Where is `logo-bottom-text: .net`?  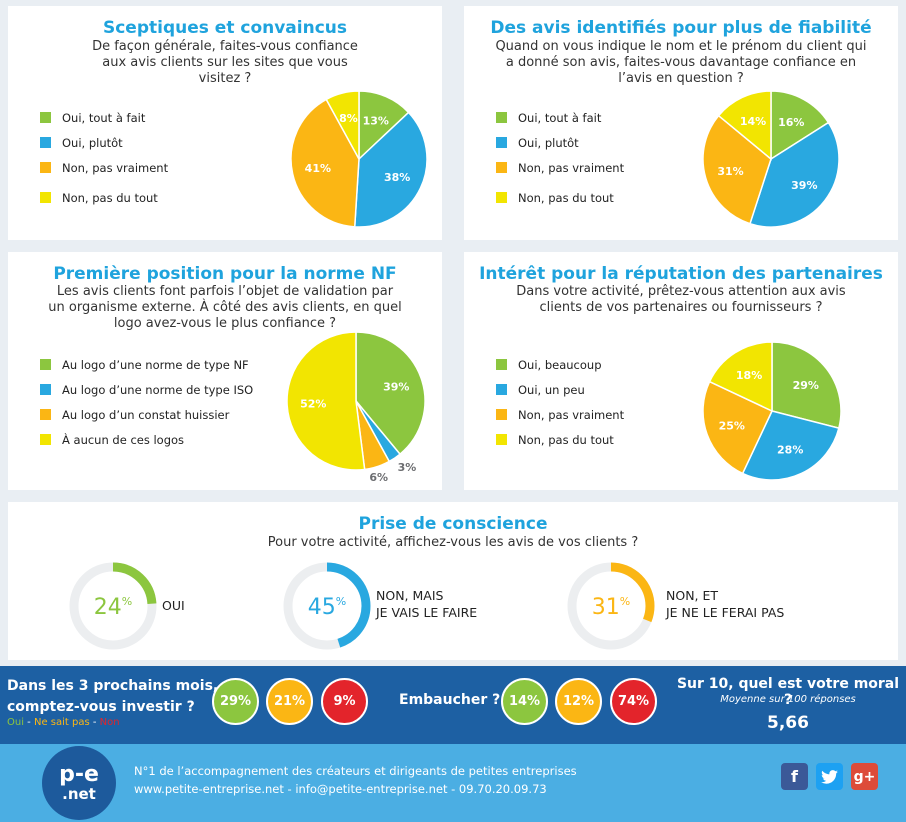
logo-bottom-text: .net is located at coordinates (79, 794).